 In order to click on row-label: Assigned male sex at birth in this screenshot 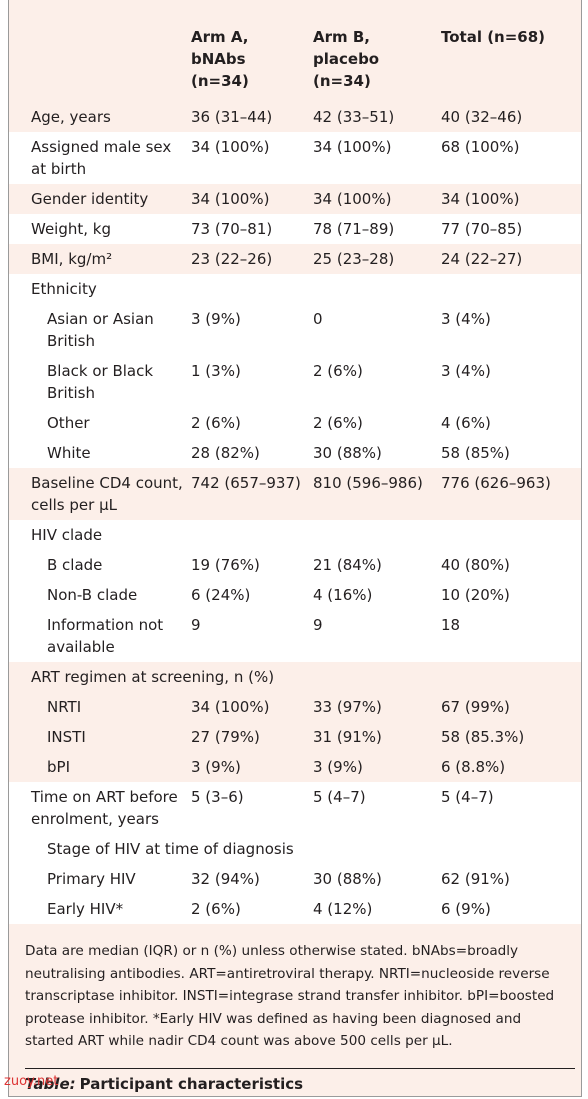, I will do `click(101, 158)`.